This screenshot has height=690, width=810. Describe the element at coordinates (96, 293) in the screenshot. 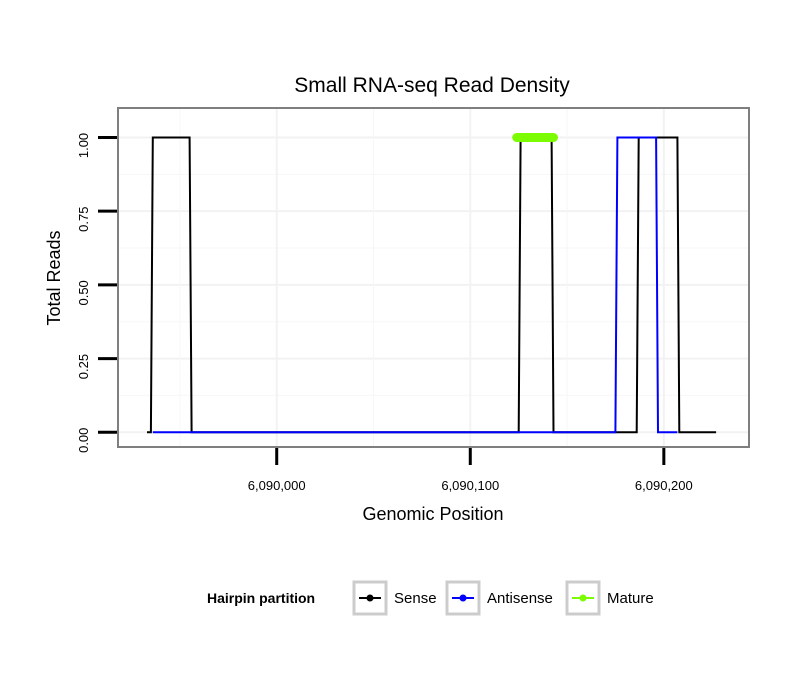

I see `y-axis: 0.00 0.25 0.50 0.75 1.00` at that location.